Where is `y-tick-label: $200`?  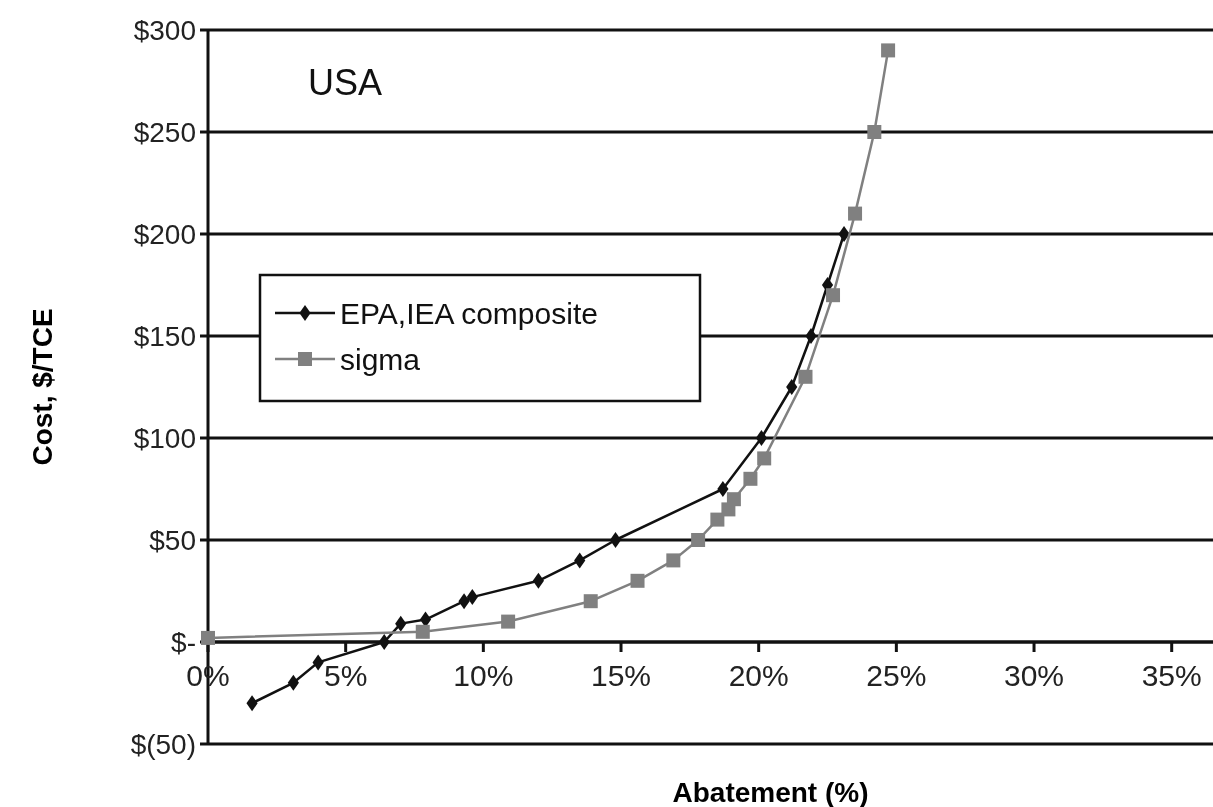 y-tick-label: $200 is located at coordinates (164, 234).